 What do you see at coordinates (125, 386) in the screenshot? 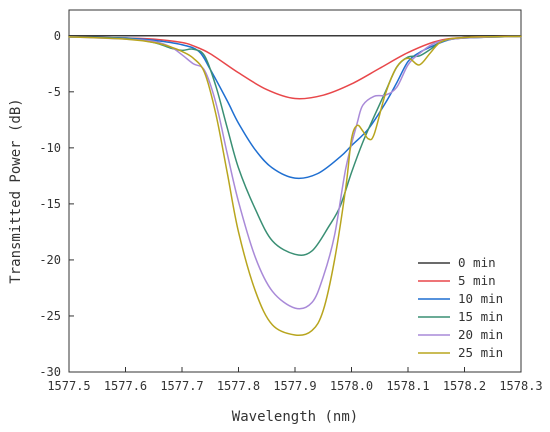
I see `x-tick-label: 1577.6` at bounding box center [125, 386].